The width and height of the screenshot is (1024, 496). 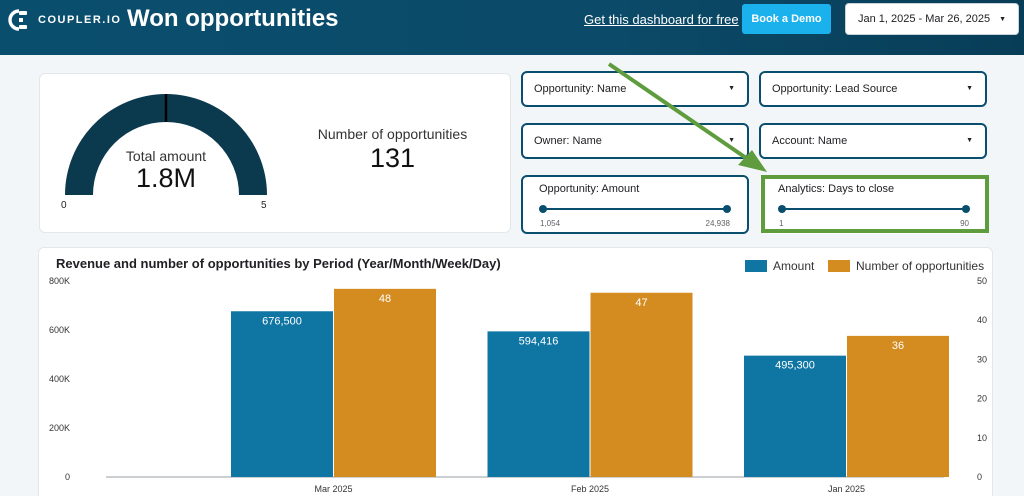 What do you see at coordinates (795, 366) in the screenshot?
I see `data-label-amount: 495,300` at bounding box center [795, 366].